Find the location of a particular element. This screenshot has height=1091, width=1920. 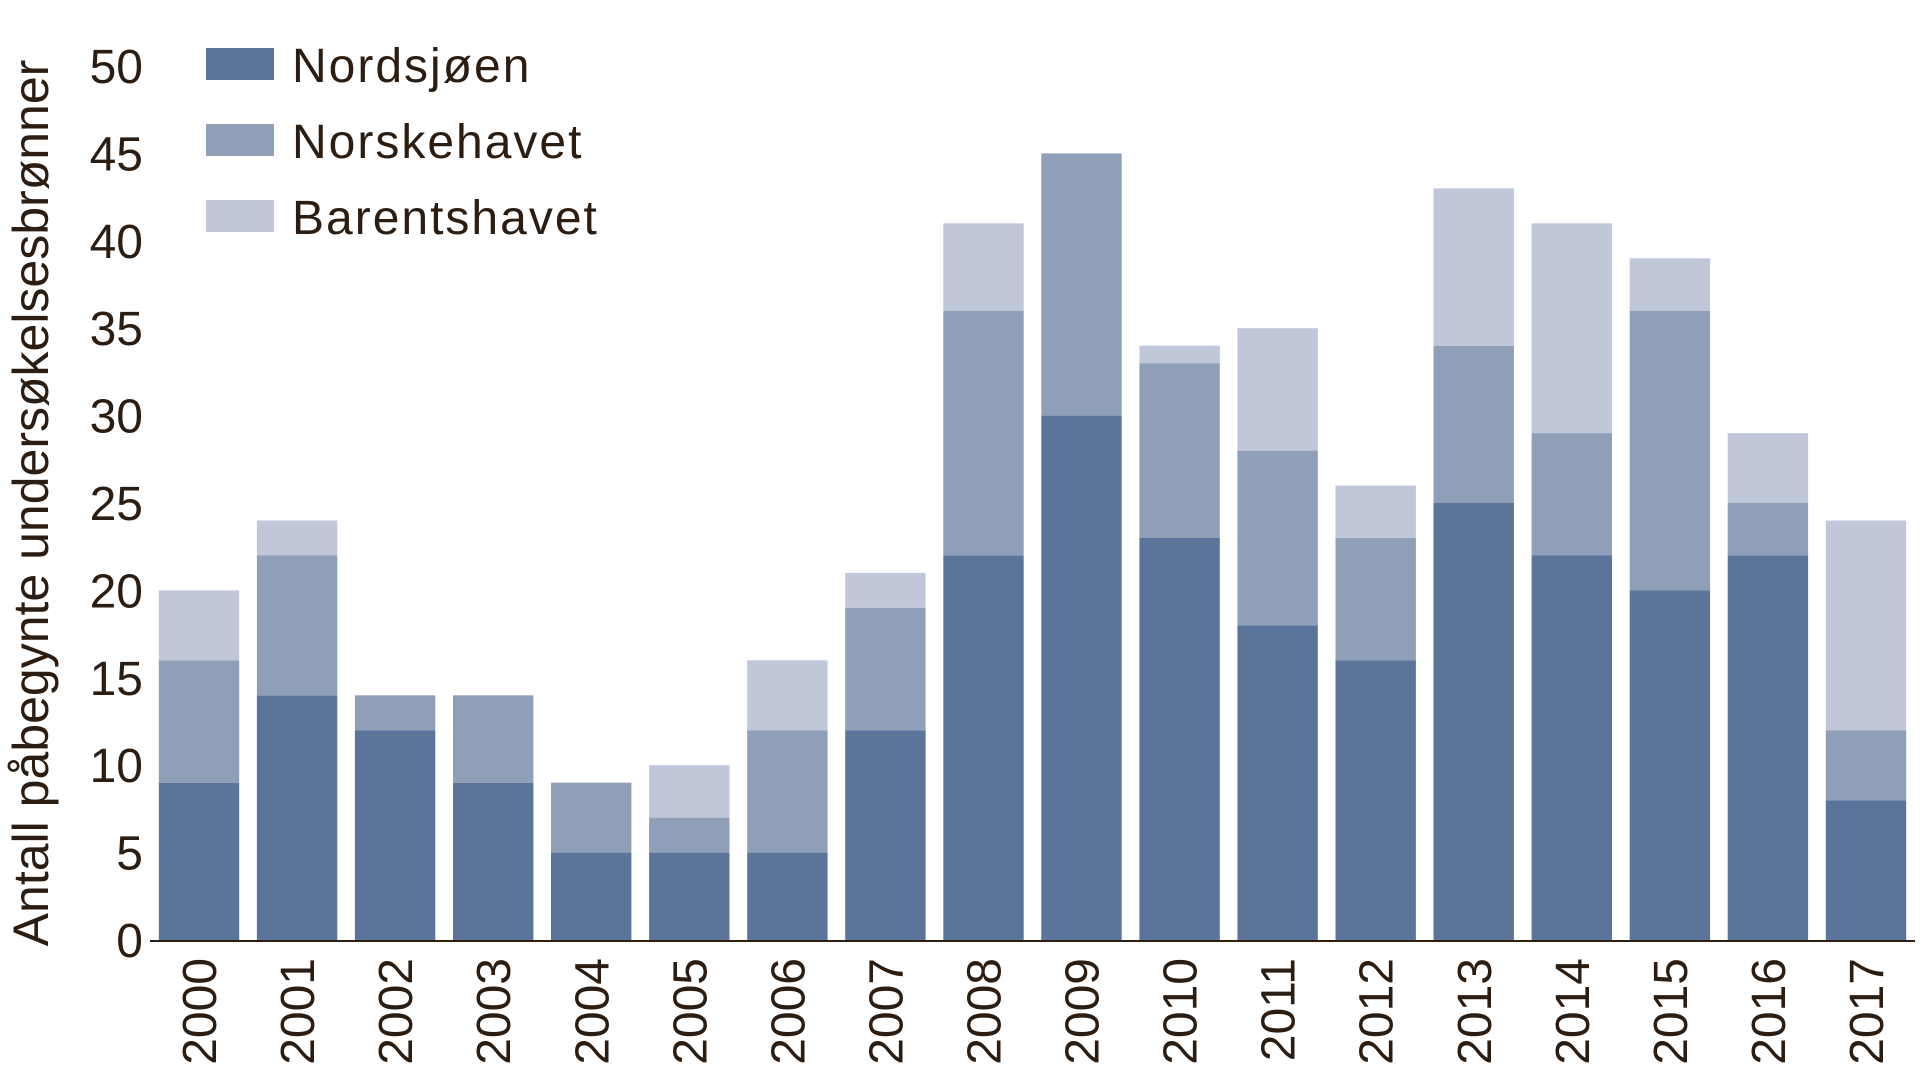

x-tick-label-2002: 2002 is located at coordinates (396, 1011).